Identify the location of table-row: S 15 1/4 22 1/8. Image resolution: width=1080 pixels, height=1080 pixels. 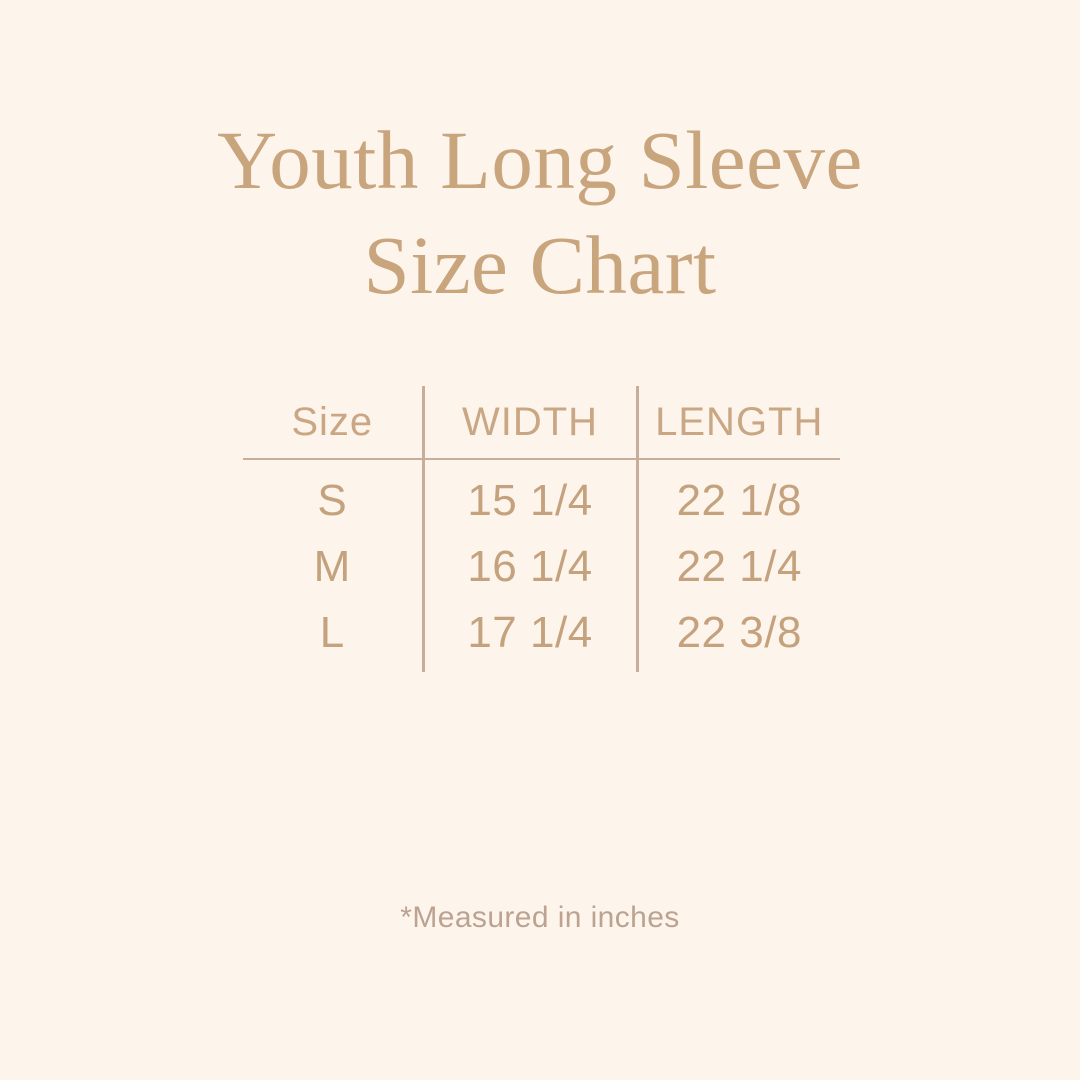
(541, 496).